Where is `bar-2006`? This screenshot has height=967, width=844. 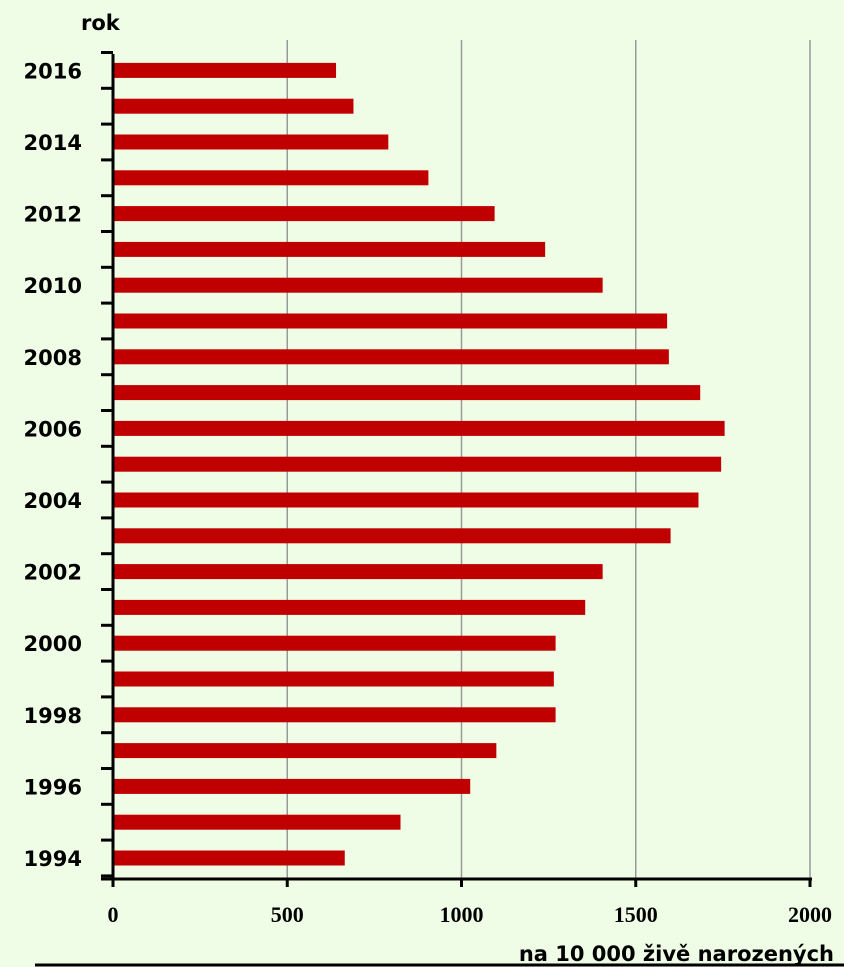
bar-2006 is located at coordinates (419, 428).